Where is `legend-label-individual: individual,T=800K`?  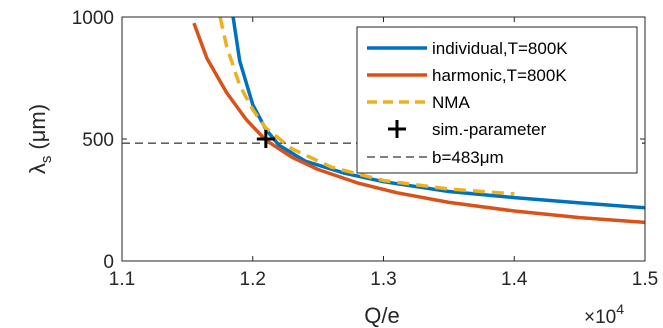 legend-label-individual: individual,T=800K is located at coordinates (500, 48).